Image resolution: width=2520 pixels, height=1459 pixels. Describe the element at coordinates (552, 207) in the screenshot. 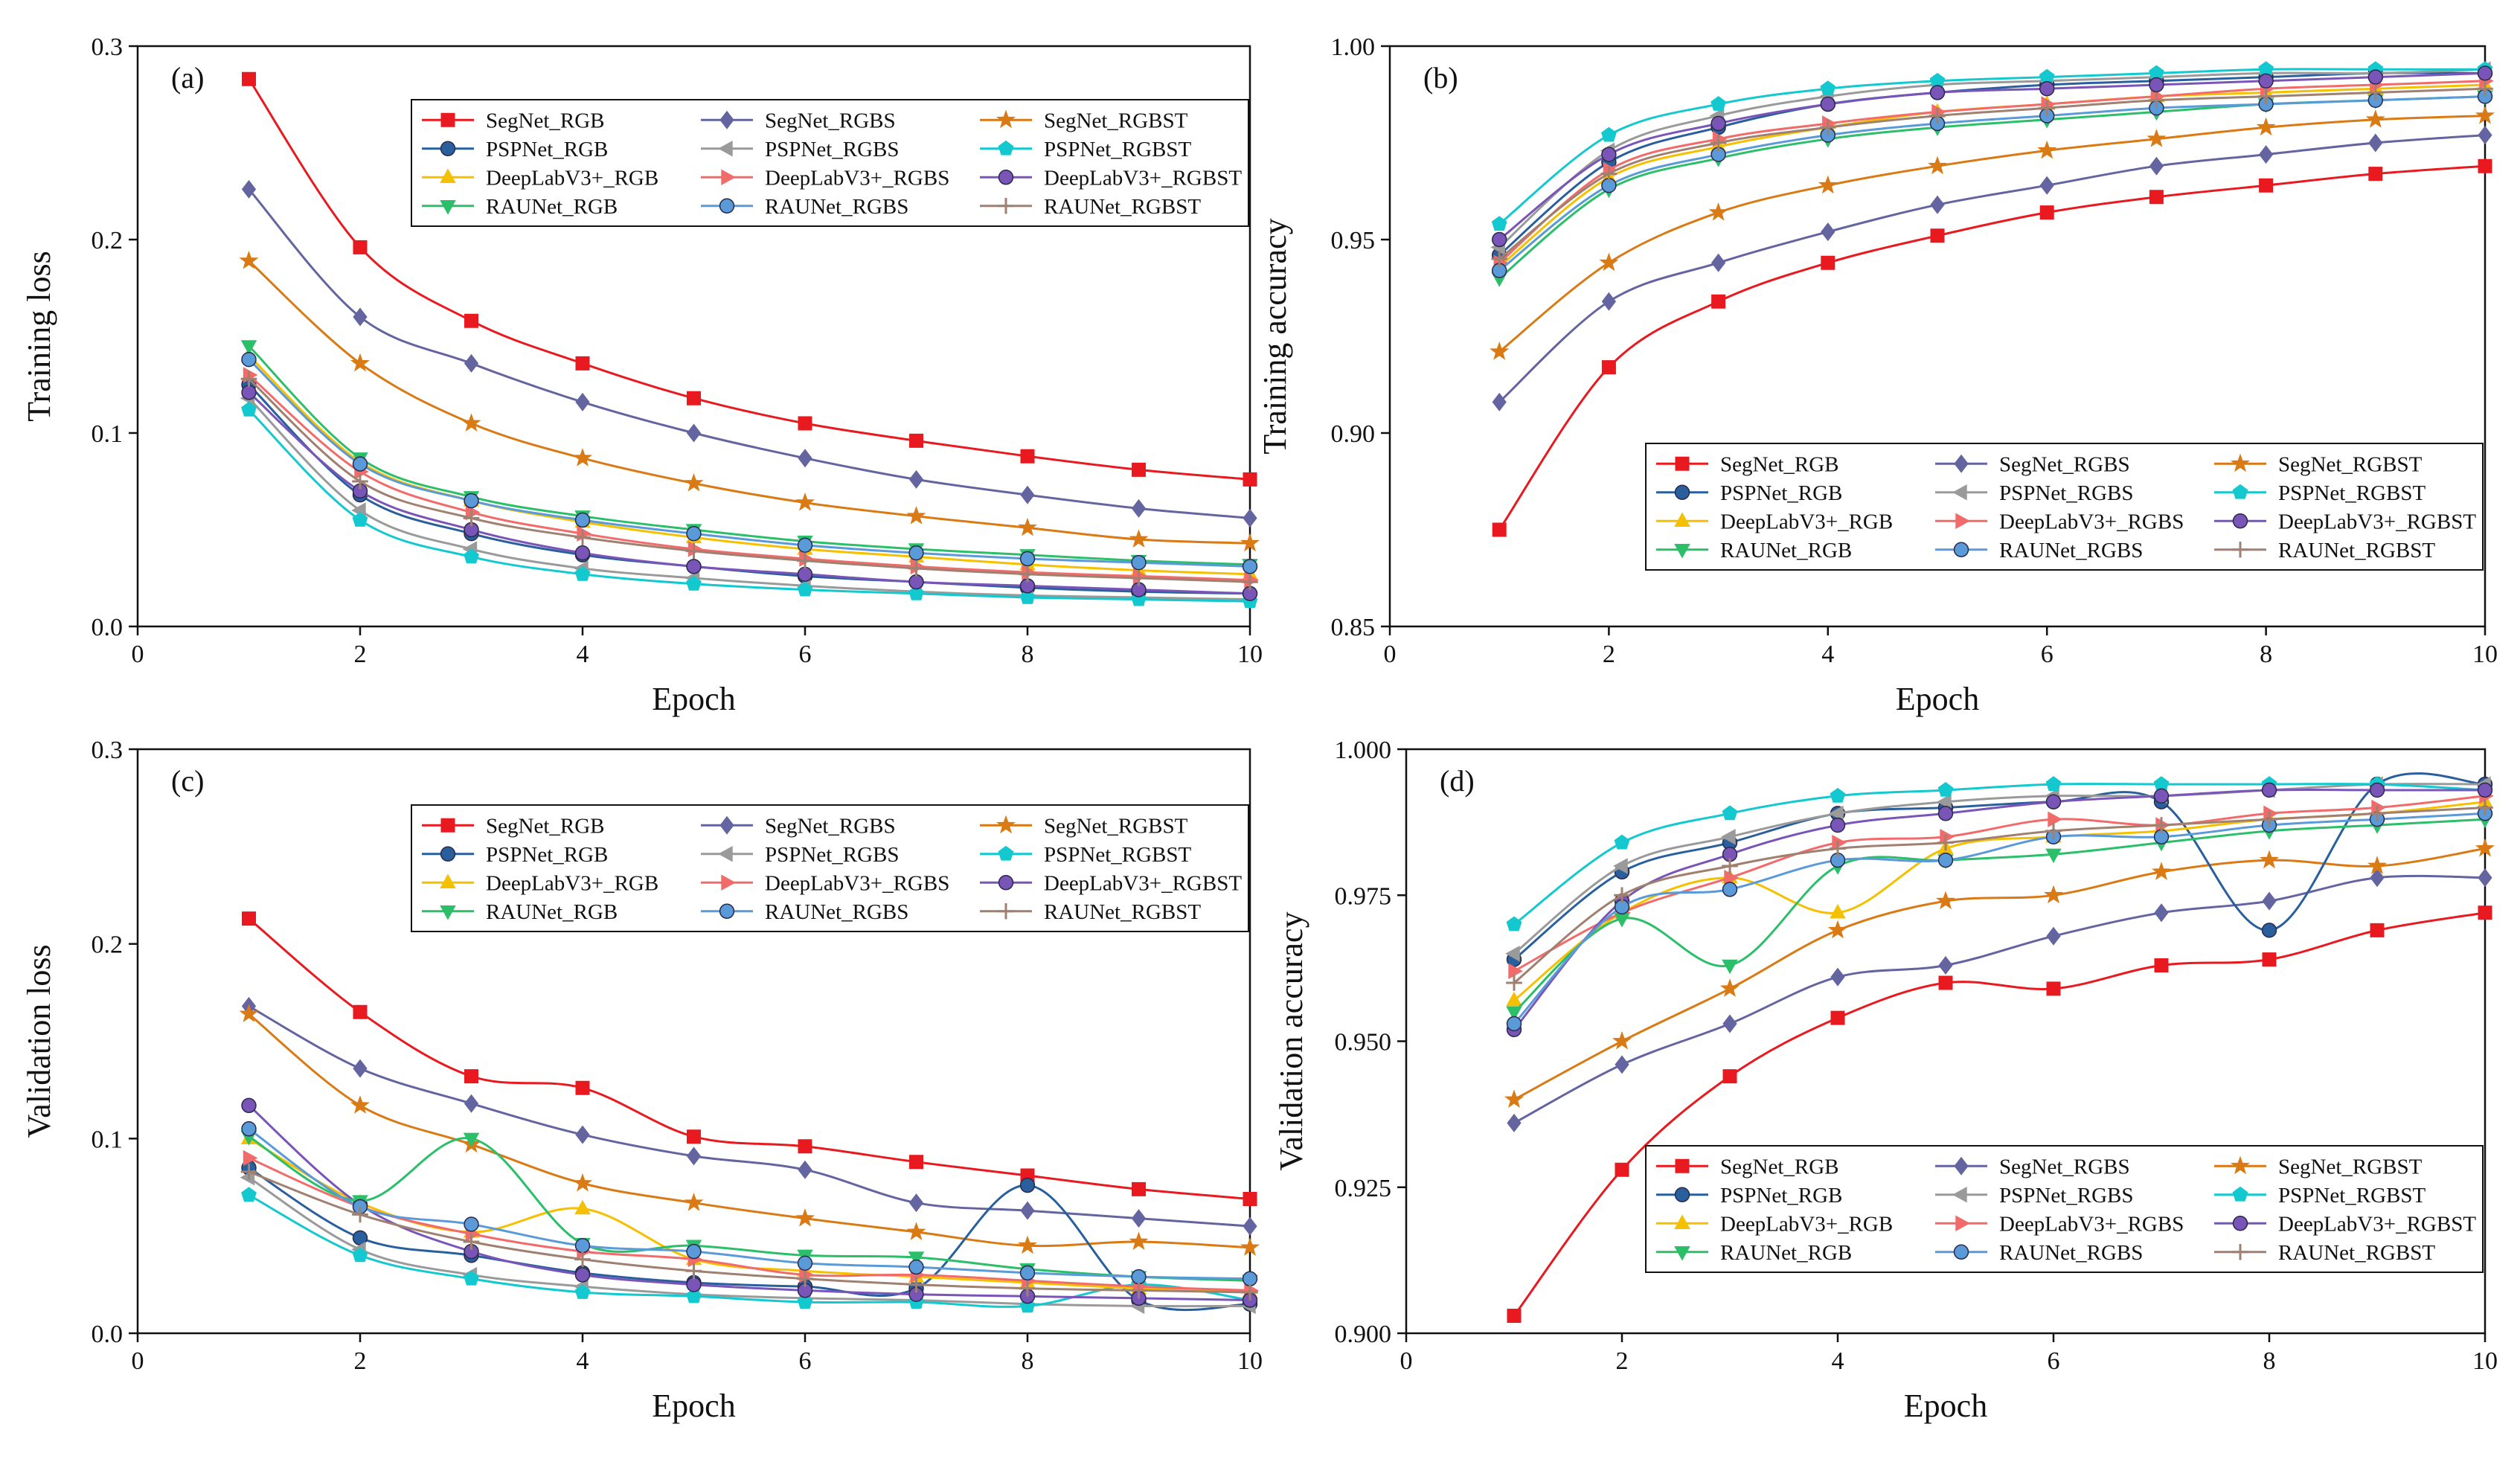

I see `legend-label: RAUNet_RGB` at that location.